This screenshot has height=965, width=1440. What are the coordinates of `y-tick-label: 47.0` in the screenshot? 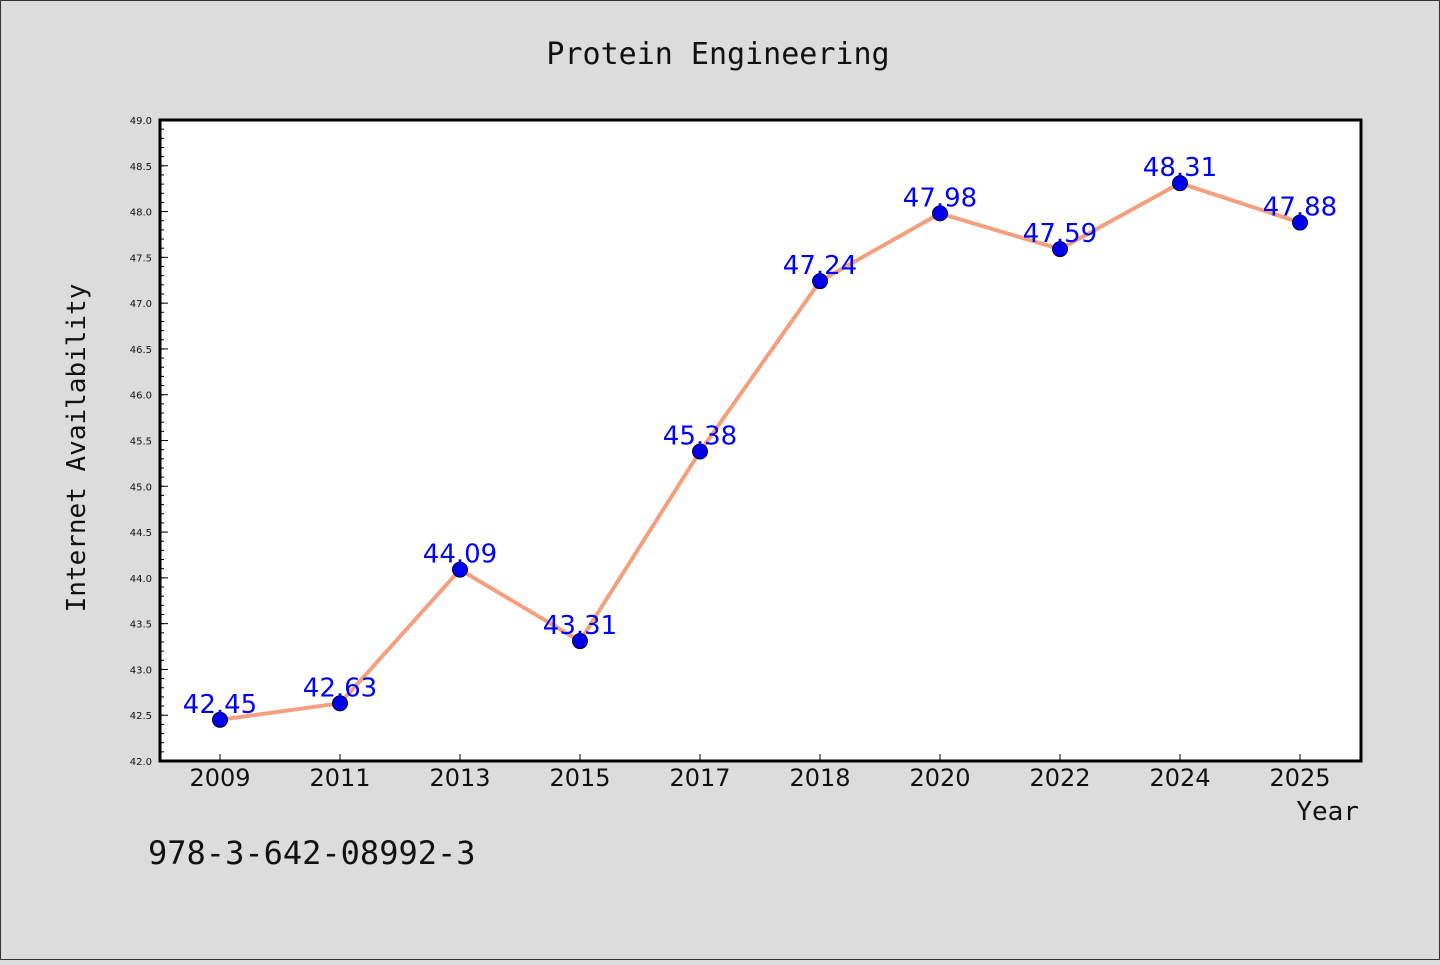 It's located at (141, 304).